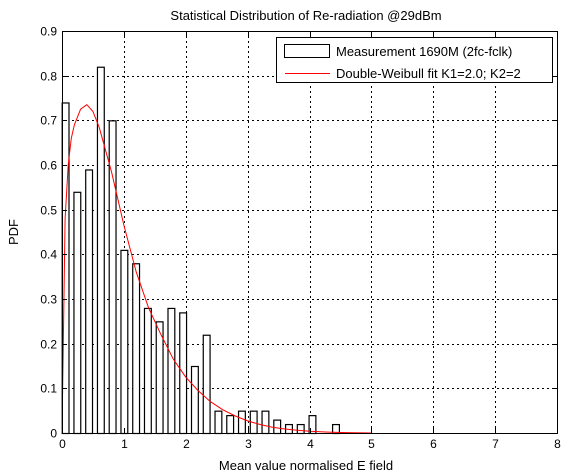 This screenshot has width=571, height=475. I want to click on x-tick-label: 0, so click(62, 444).